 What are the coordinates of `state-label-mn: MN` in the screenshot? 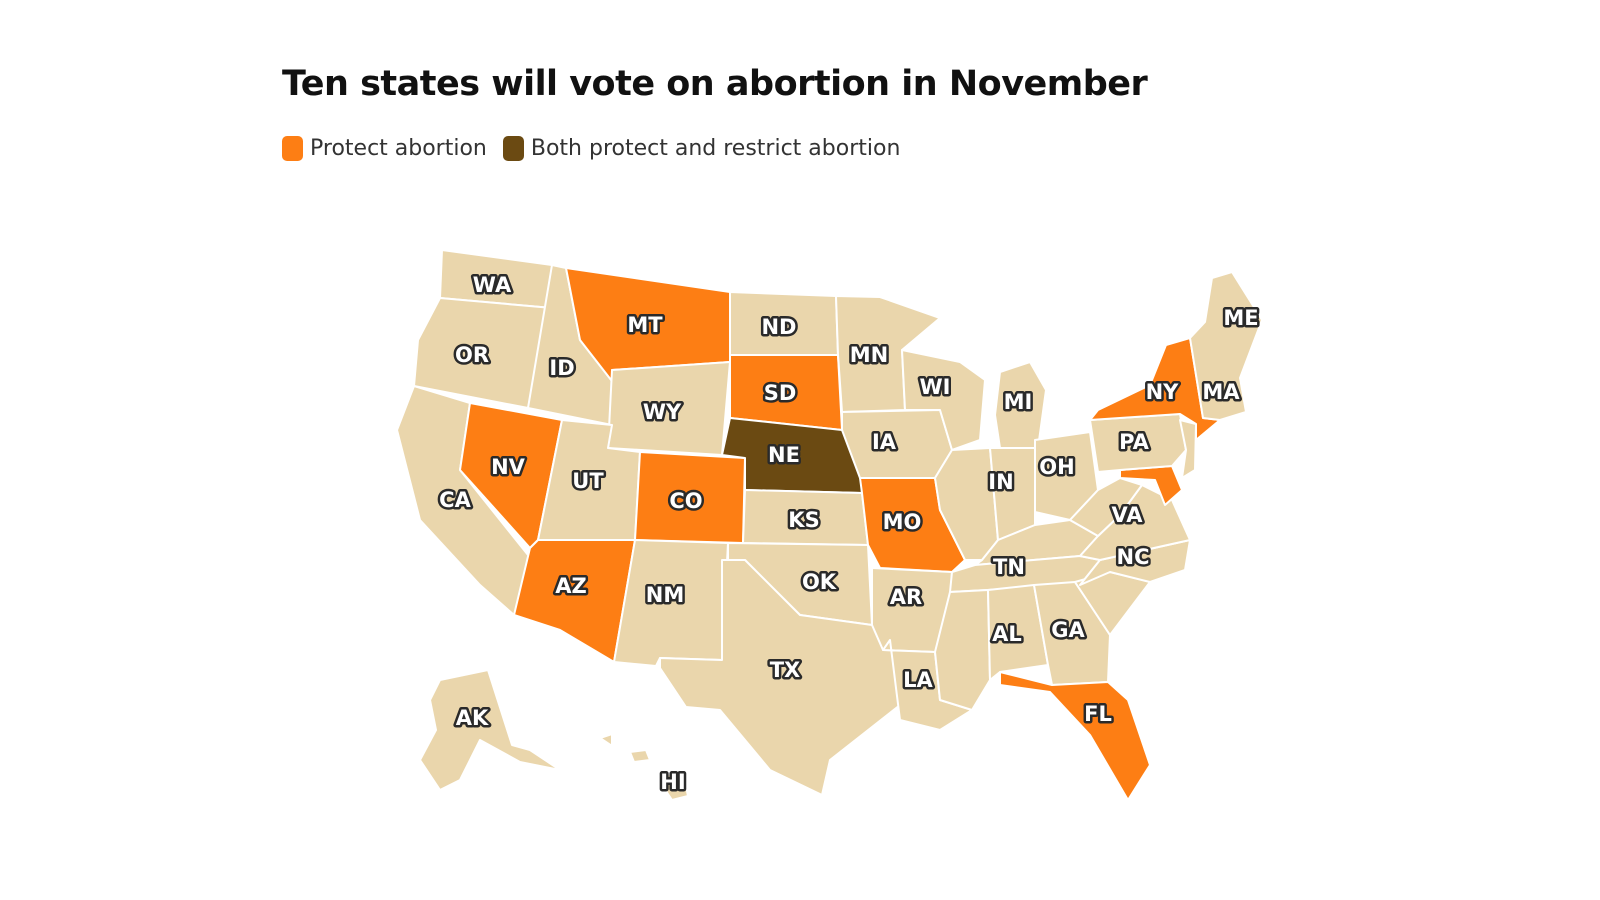 It's located at (869, 355).